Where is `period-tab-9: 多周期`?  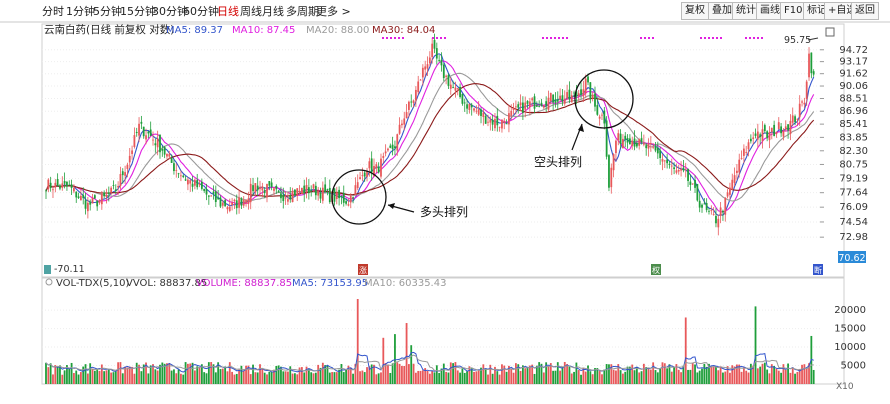 period-tab-9: 多周期 is located at coordinates (302, 11).